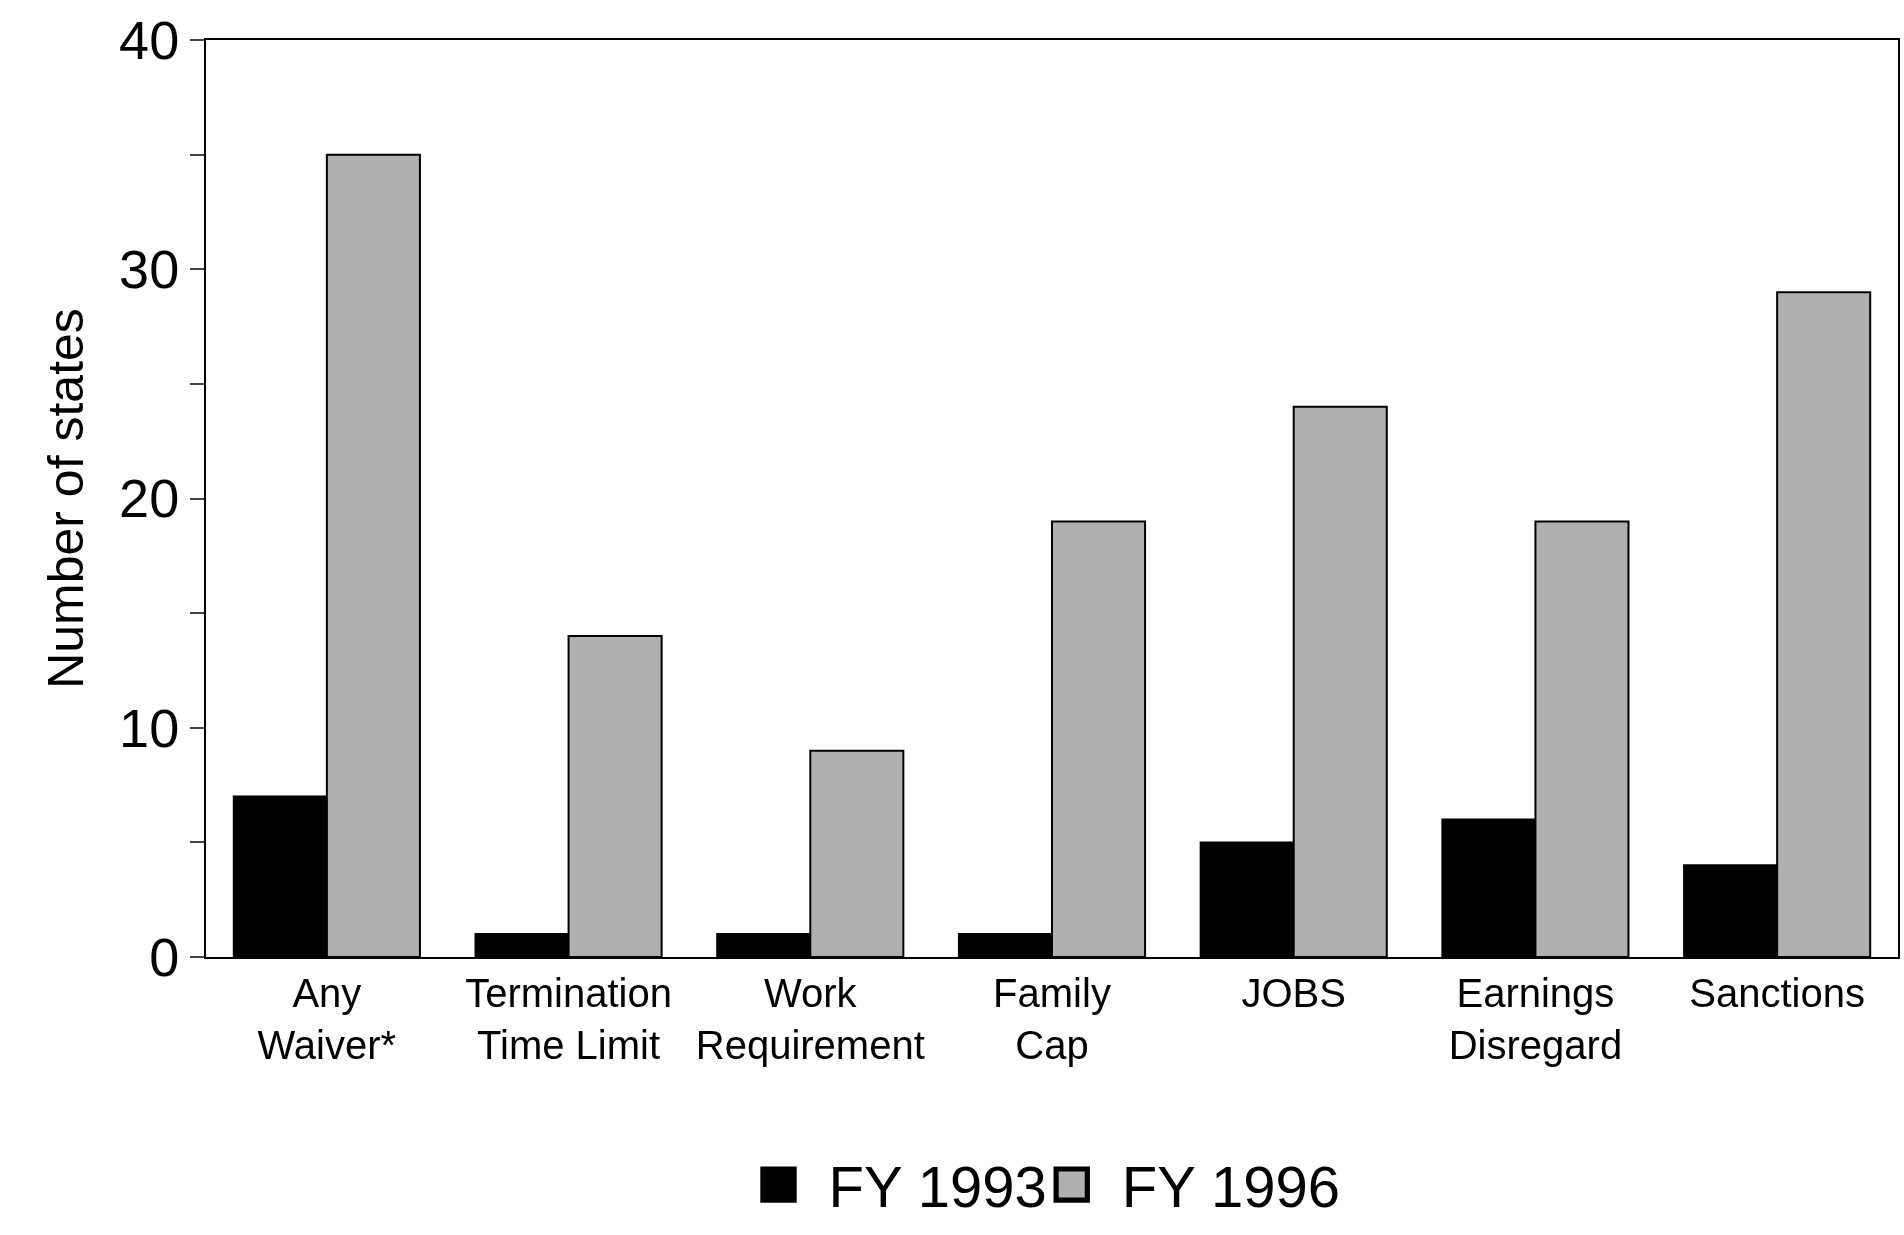 This screenshot has height=1235, width=1904. What do you see at coordinates (1293, 993) in the screenshot?
I see `x-tick-label: JOBS` at bounding box center [1293, 993].